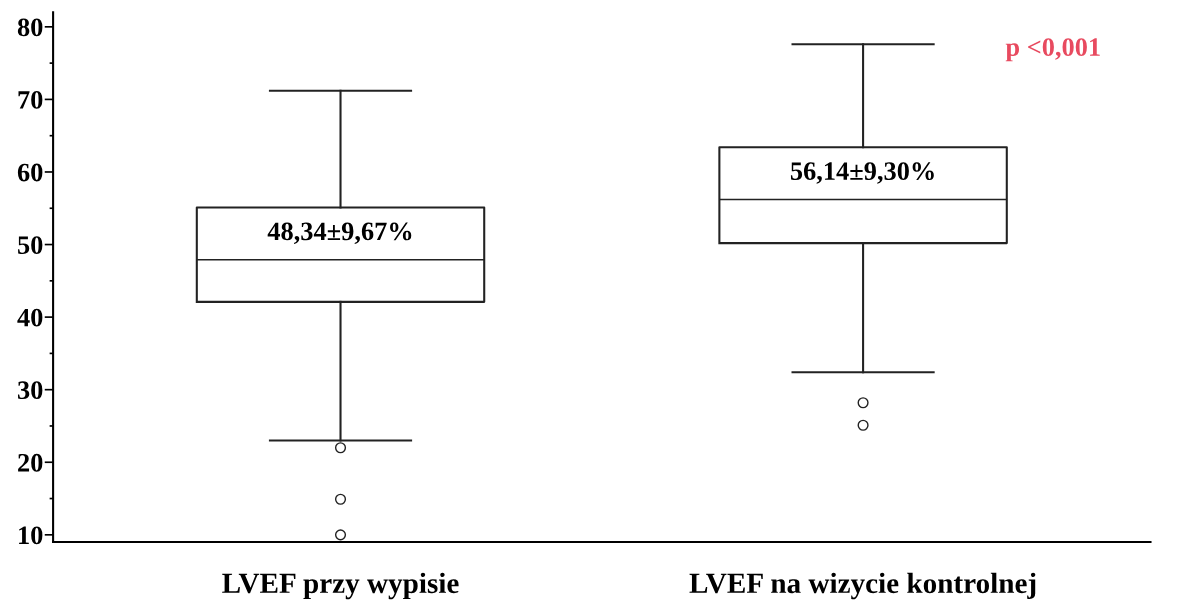  What do you see at coordinates (30, 100) in the screenshot?
I see `y-tick-label: 70` at bounding box center [30, 100].